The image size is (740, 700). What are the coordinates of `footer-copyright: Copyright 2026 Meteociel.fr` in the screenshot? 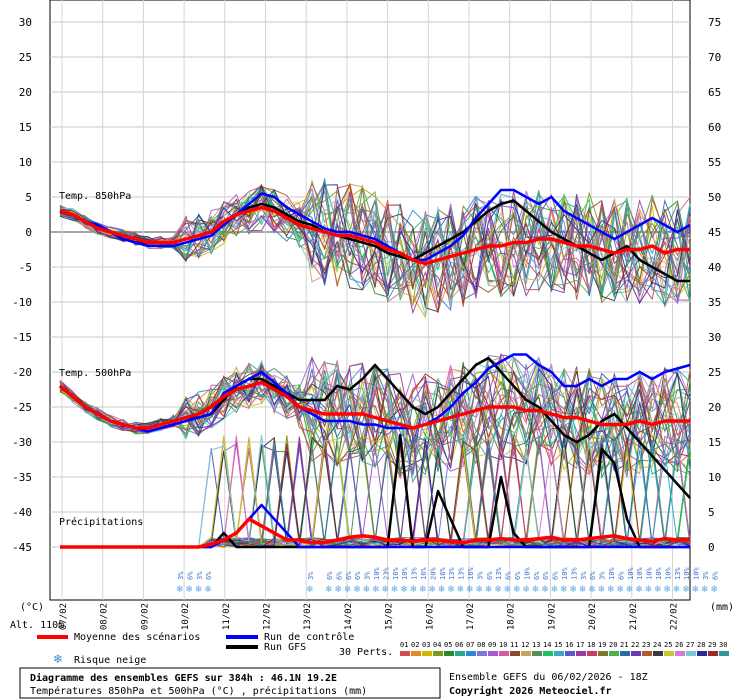 It's located at (530, 691).